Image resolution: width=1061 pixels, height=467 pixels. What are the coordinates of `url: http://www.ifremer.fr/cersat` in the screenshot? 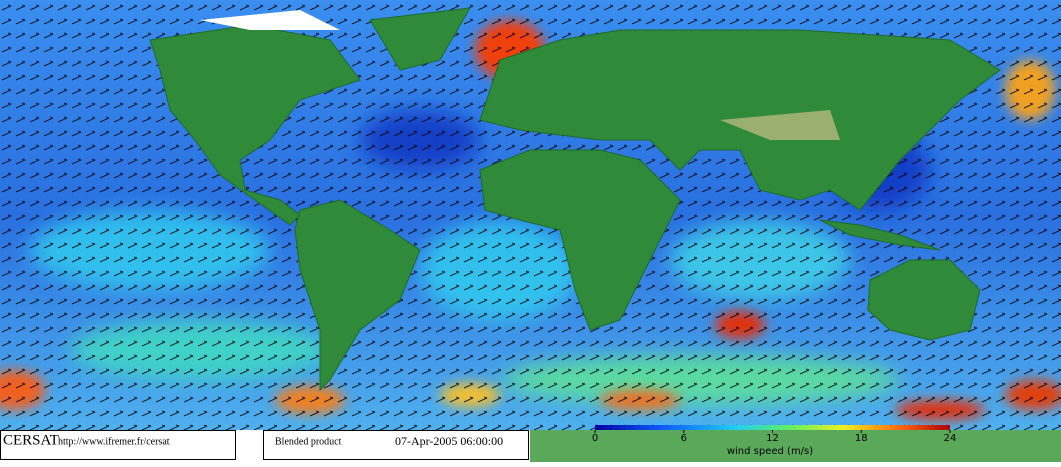 It's located at (114, 441).